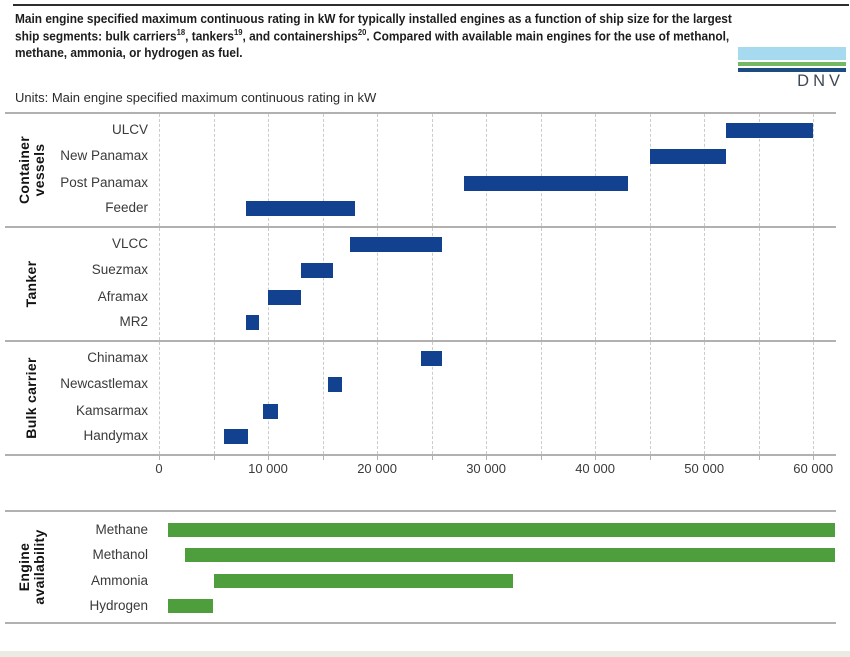 The image size is (850, 657). I want to click on axis-tick-label: 10 000, so click(268, 468).